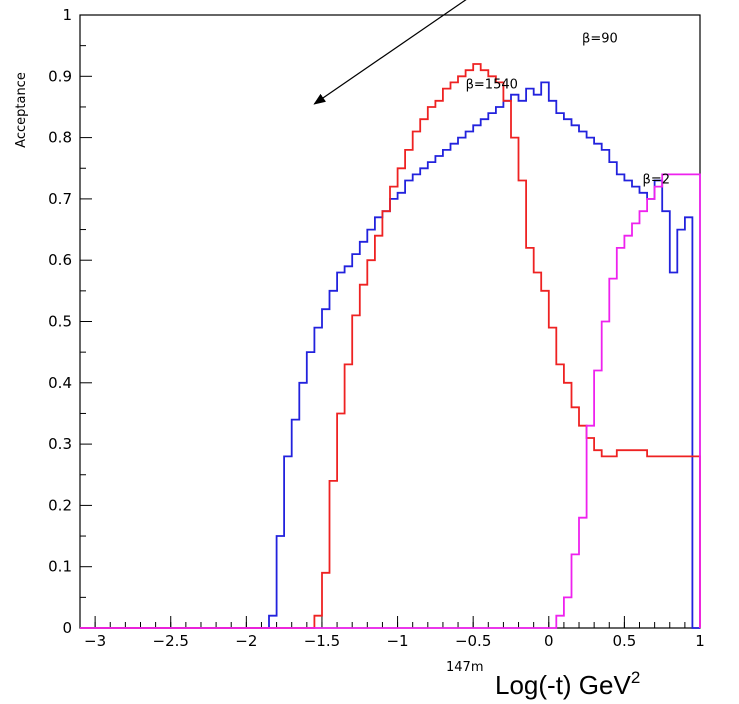 The image size is (739, 704). I want to click on x-axis: −3 −2.5 −2 −1.5 −1 −0.5 0 0.5 1, so click(392, 633).